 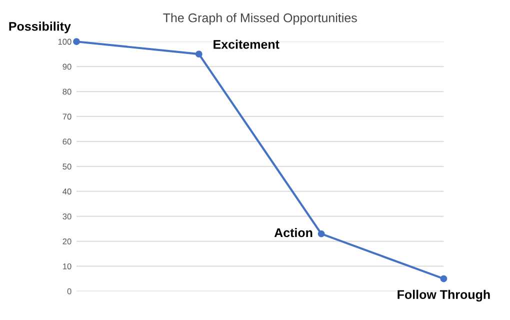 What do you see at coordinates (67, 217) in the screenshot?
I see `y-tick-label: 30` at bounding box center [67, 217].